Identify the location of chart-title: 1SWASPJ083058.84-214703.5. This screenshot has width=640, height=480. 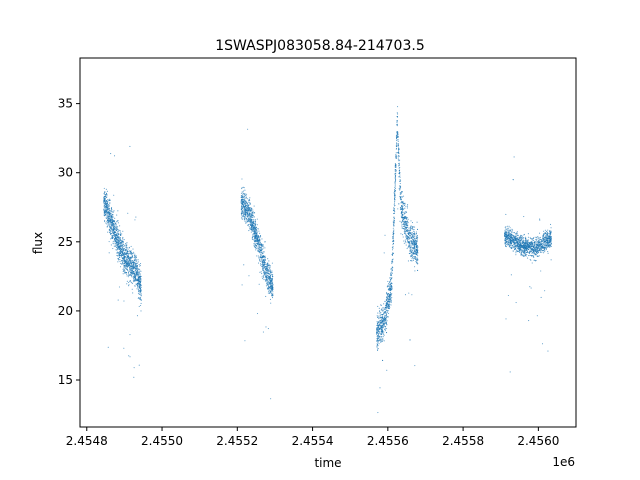
(319, 46).